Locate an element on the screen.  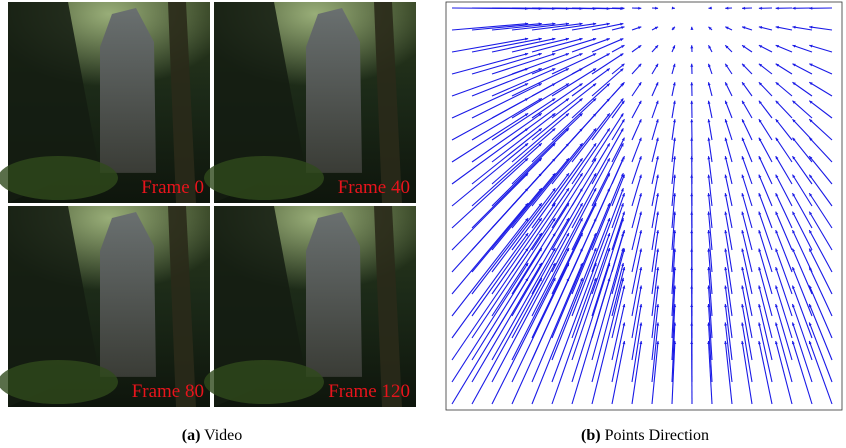
frame-label: Frame 80 is located at coordinates (168, 391).